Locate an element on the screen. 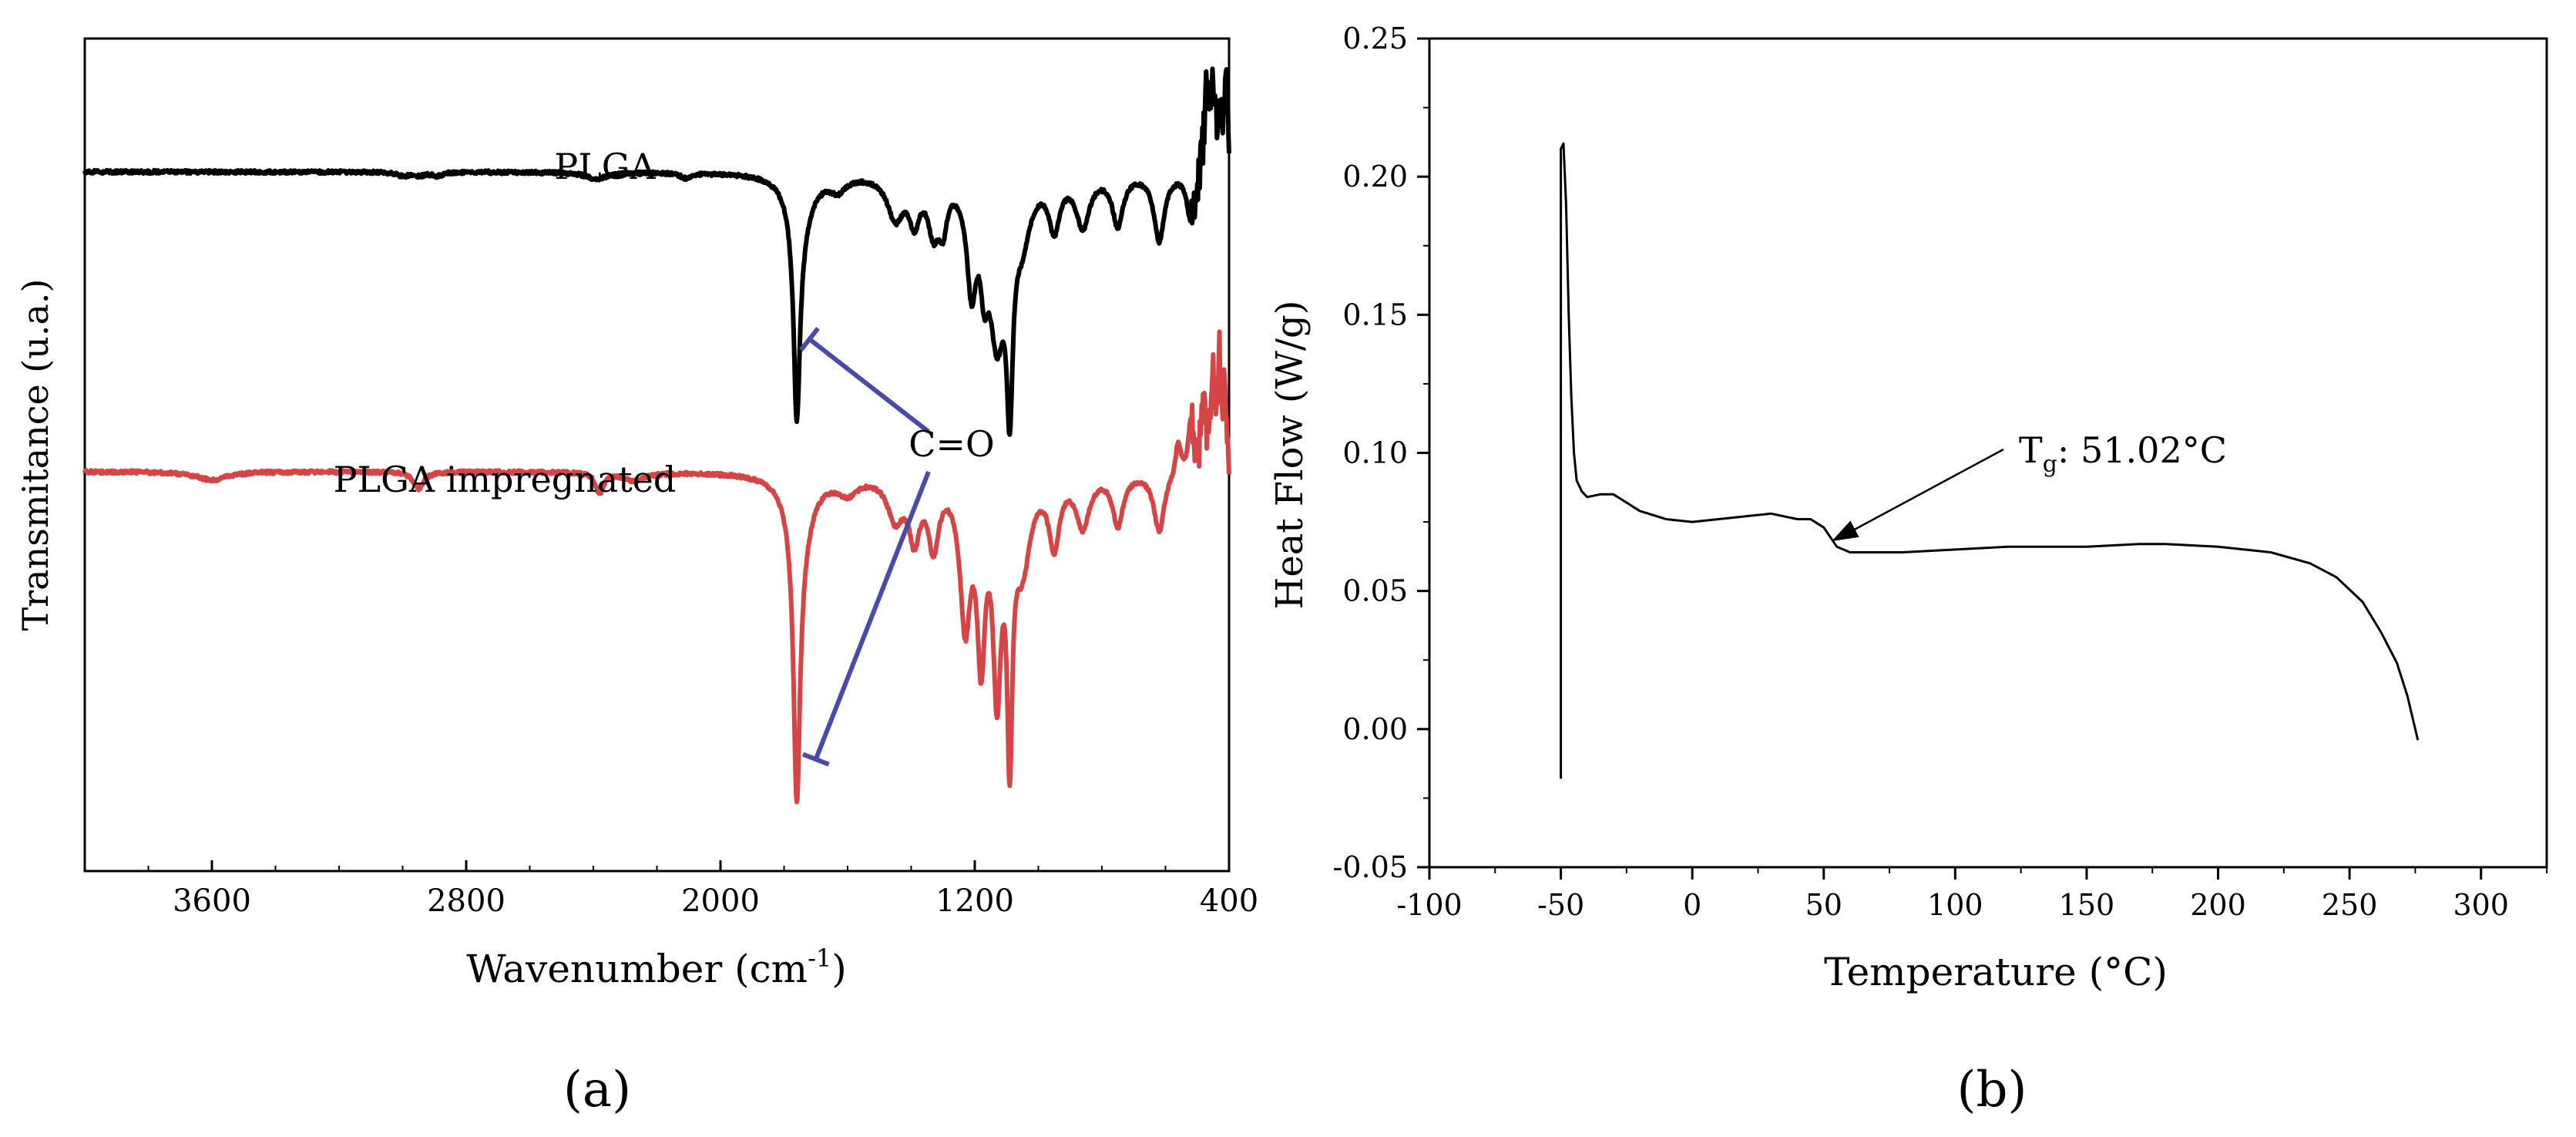 Image resolution: width=2576 pixels, height=1137 pixels. series-label-plga-impregnated: PLGA impregnated is located at coordinates (505, 479).